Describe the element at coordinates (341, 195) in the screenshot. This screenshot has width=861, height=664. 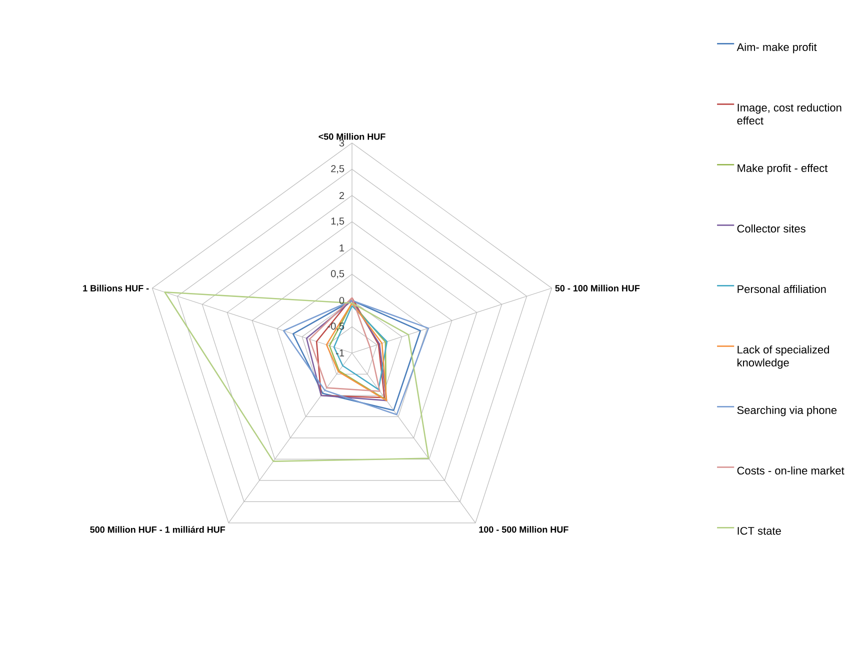
I see `y-tick-label: 2` at that location.